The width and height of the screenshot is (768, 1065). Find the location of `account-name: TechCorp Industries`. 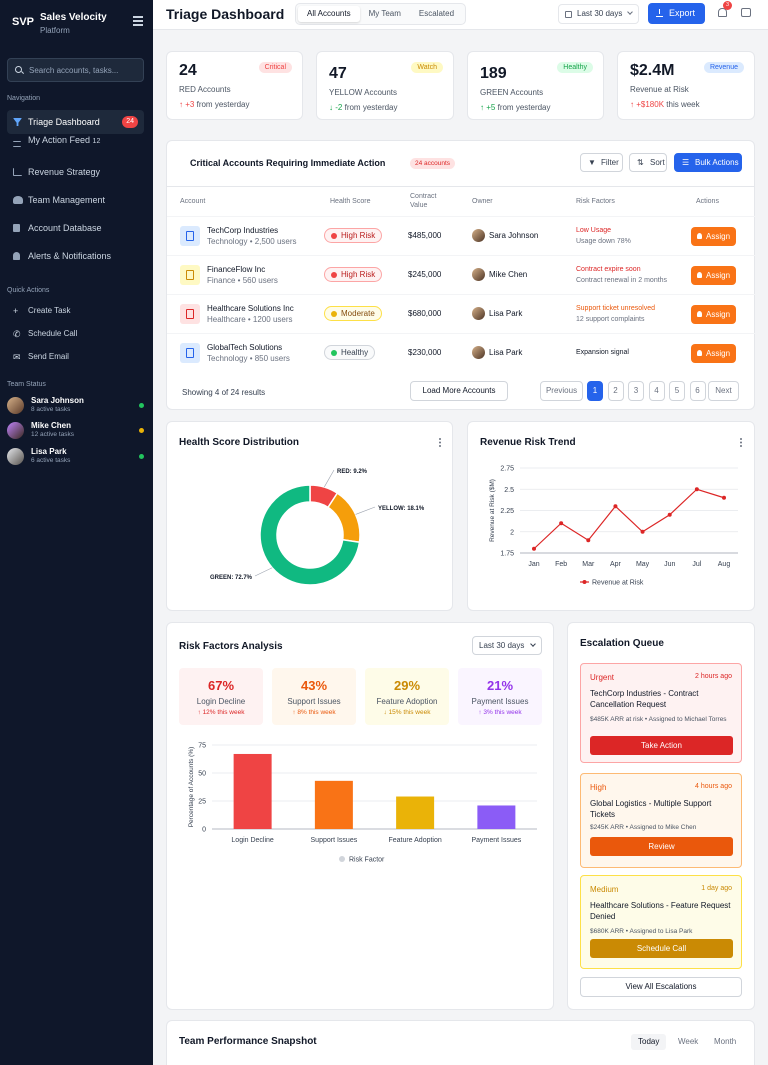

account-name: TechCorp Industries is located at coordinates (243, 230).